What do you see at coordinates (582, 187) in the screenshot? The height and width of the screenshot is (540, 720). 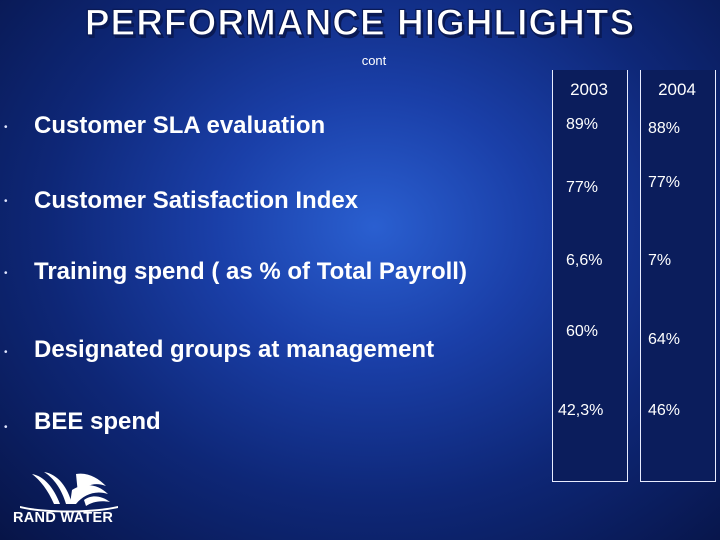 I see `value-2003: 77%` at bounding box center [582, 187].